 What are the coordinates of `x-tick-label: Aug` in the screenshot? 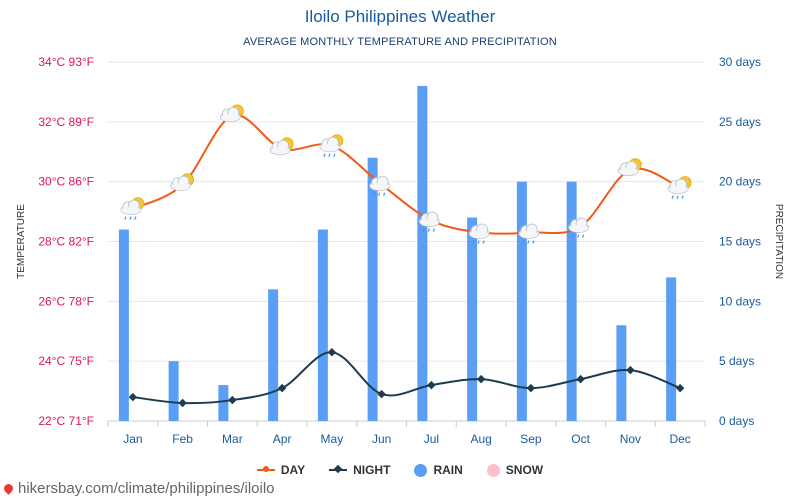 It's located at (480, 439).